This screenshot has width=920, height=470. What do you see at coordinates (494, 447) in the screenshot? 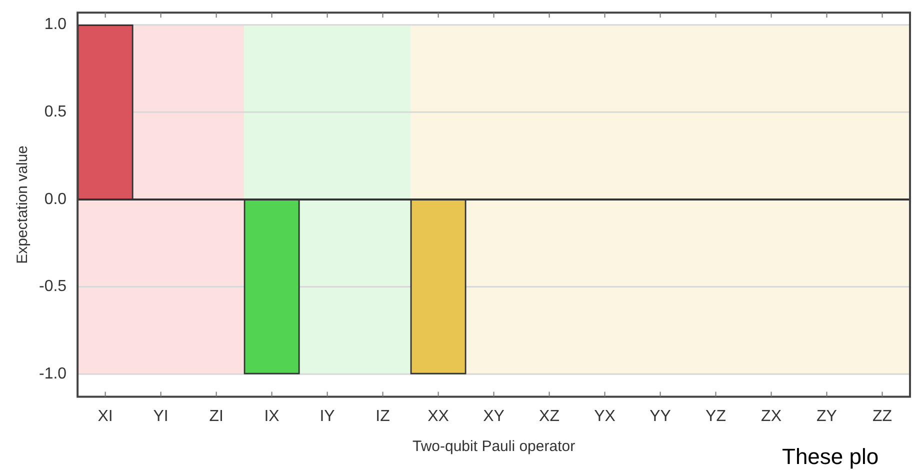
I see `x-axis-title: Two-qubit Pauli operator` at bounding box center [494, 447].